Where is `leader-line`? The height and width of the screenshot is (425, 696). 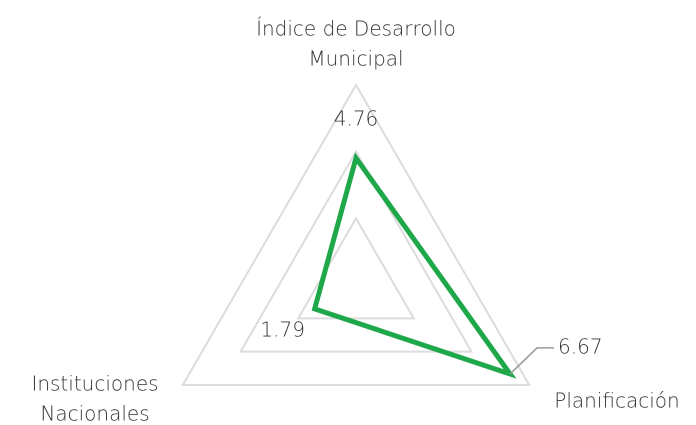 leader-line is located at coordinates (532, 361).